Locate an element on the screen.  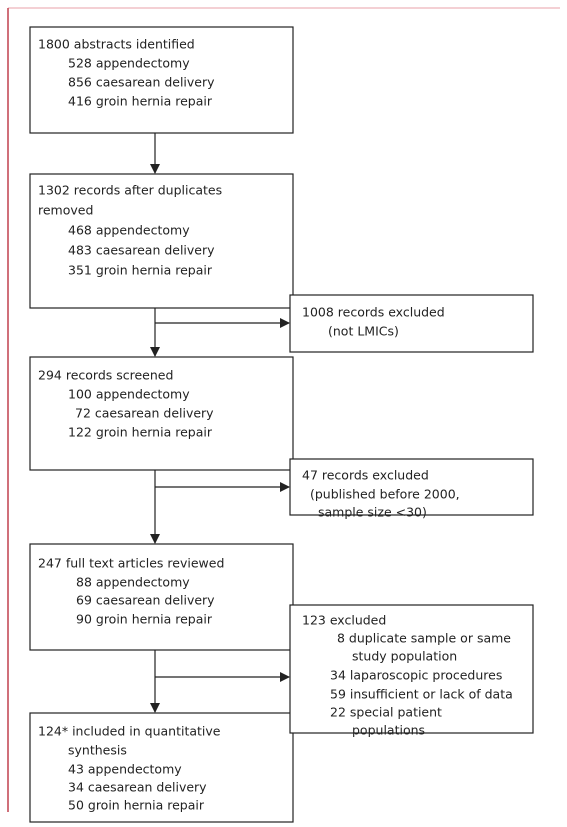
box-text: 247 full text articles reviewed is located at coordinates (131, 563).